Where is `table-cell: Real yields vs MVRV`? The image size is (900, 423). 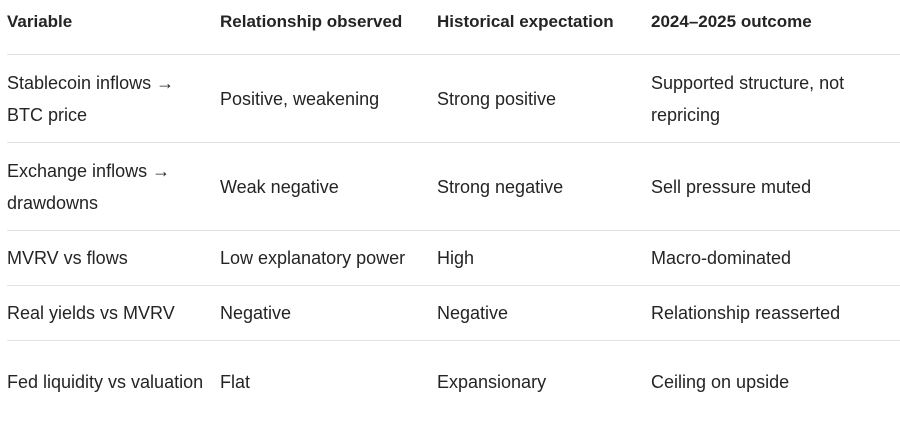 table-cell: Real yields vs MVRV is located at coordinates (113, 313).